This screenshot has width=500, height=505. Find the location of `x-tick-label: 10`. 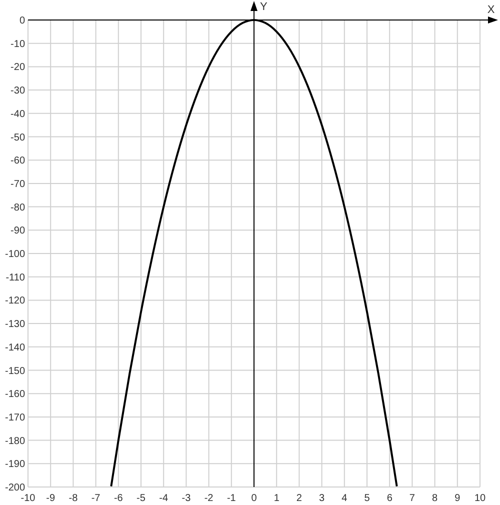

x-tick-label: 10 is located at coordinates (480, 498).